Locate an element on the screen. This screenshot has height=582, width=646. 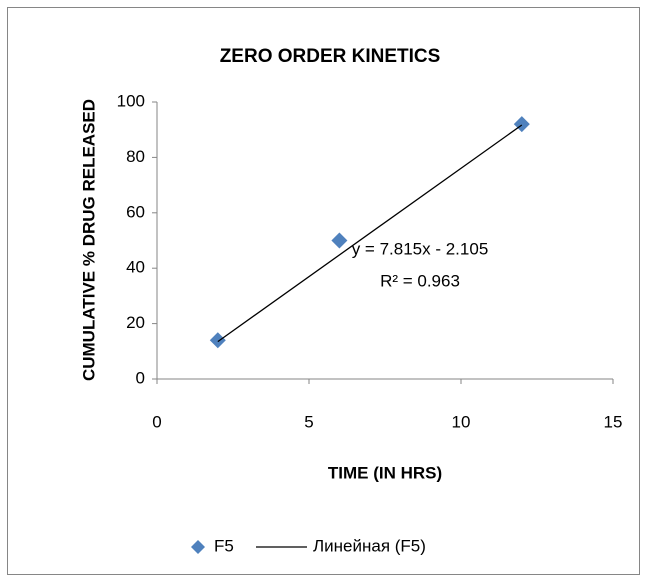
legend-label: Линейная (F5) is located at coordinates (369, 545).